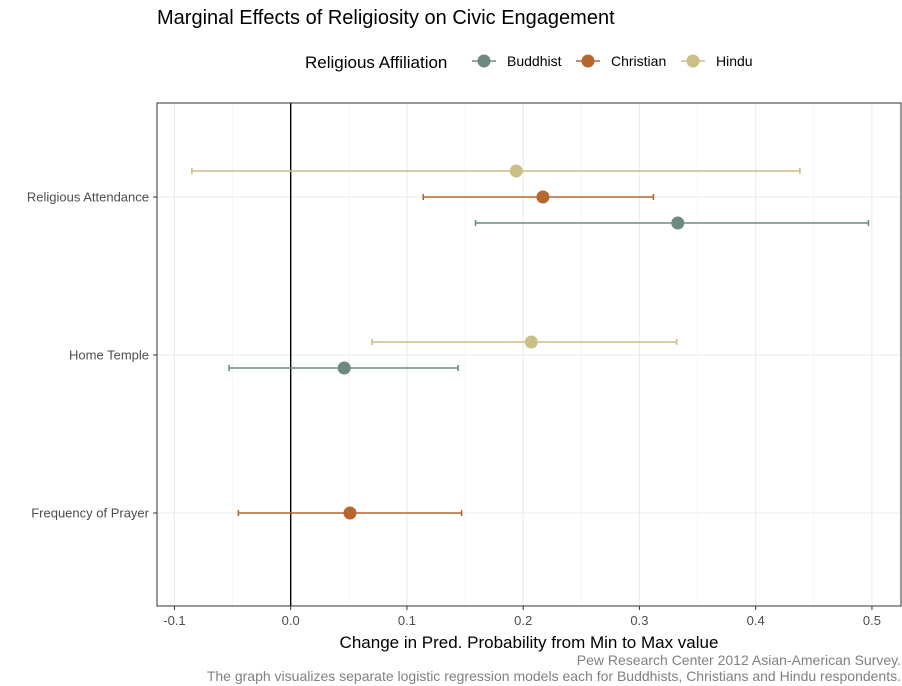 Image resolution: width=902 pixels, height=686 pixels. Describe the element at coordinates (639, 620) in the screenshot. I see `x-tick-label: 0.3` at that location.